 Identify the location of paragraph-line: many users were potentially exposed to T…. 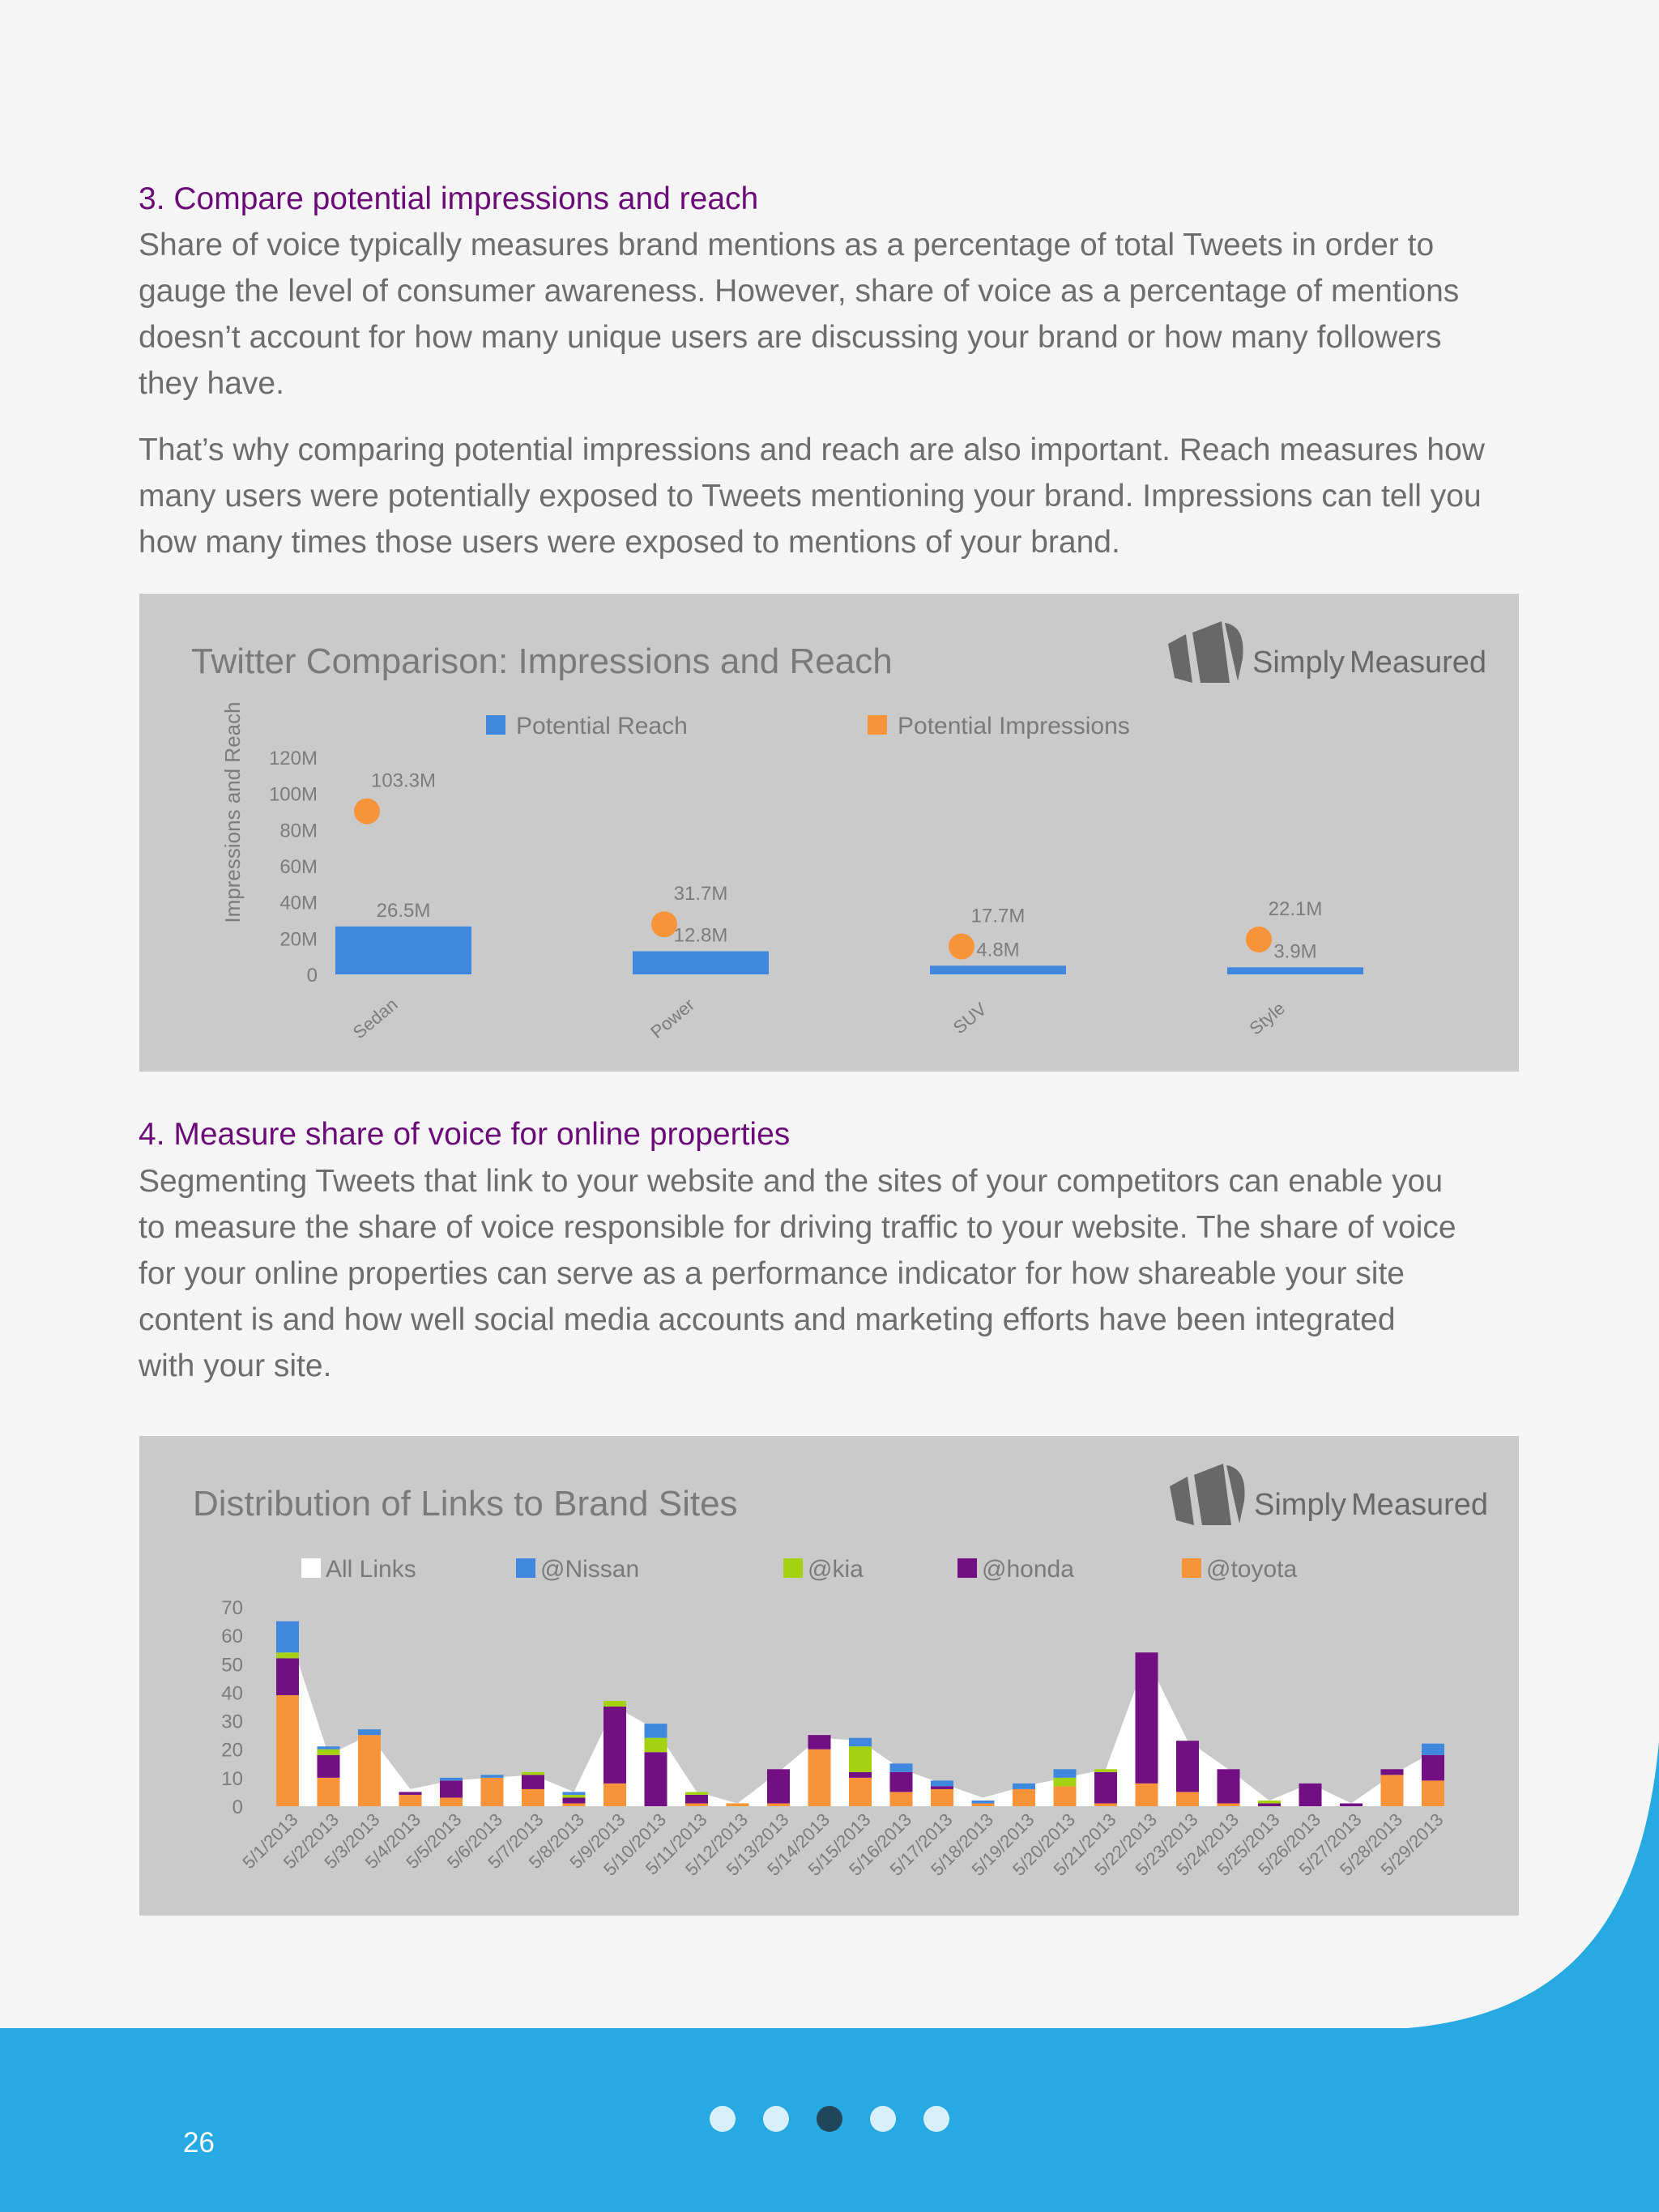
(810, 497).